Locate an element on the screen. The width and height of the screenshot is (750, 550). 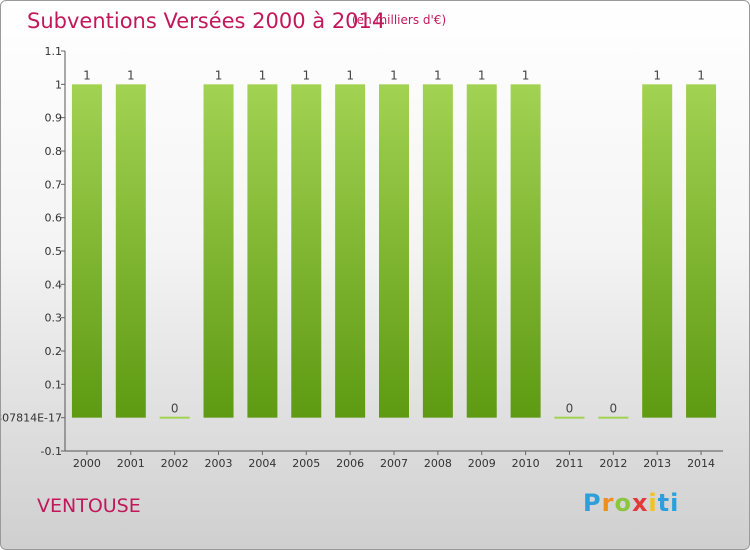
chart-title: Subventions Versées 2000 à 2014 is located at coordinates (206, 21).